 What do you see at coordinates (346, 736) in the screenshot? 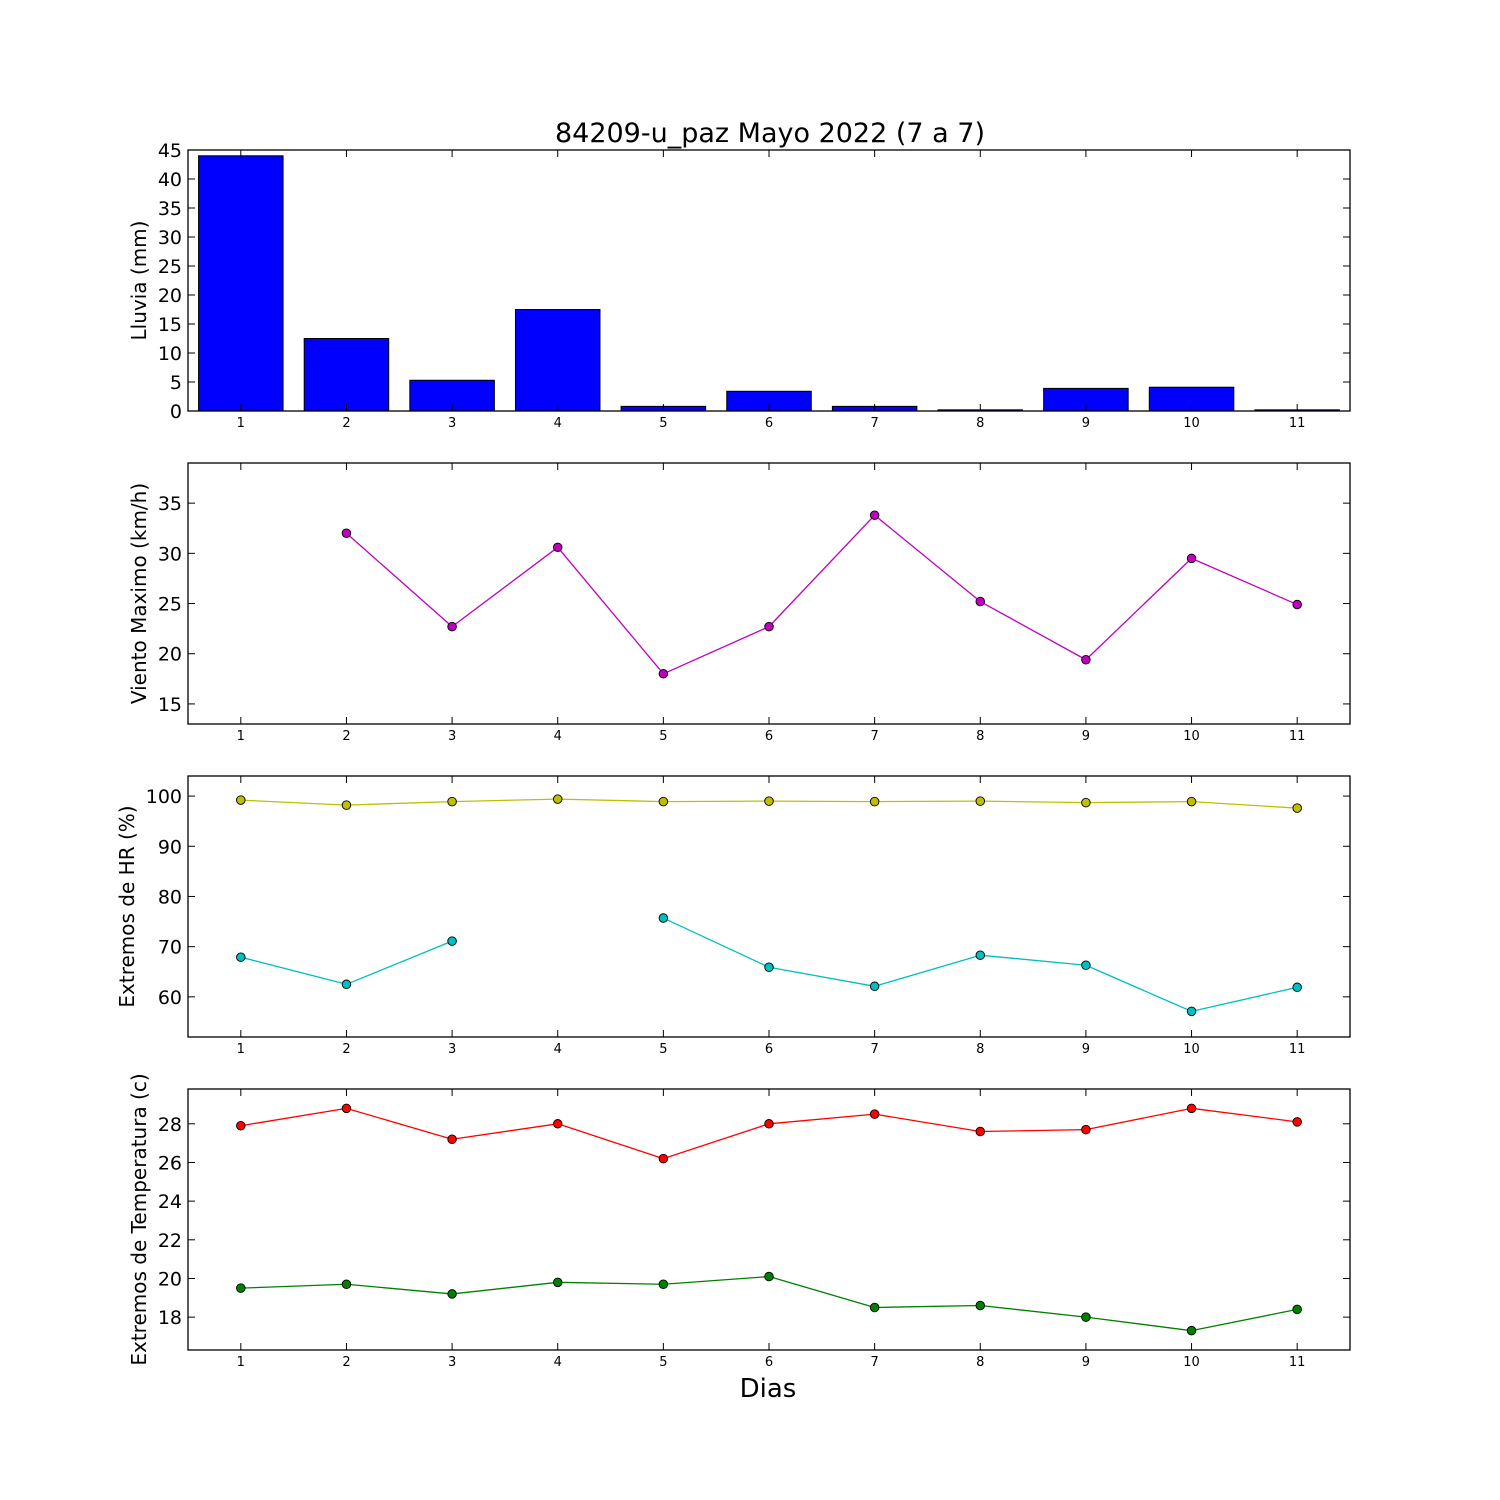
I see `x-tick-label: 2` at bounding box center [346, 736].